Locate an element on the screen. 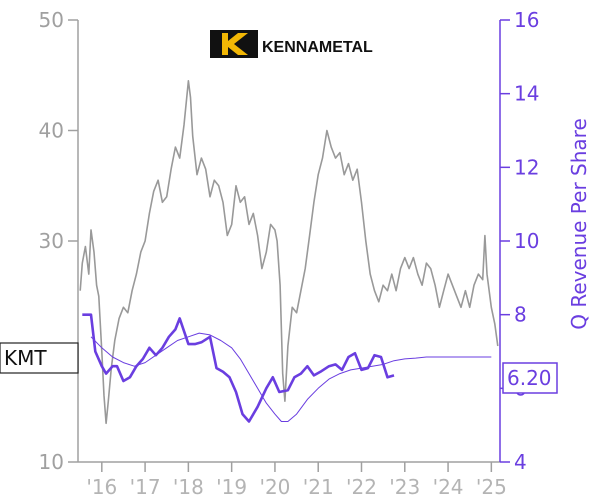 Image resolution: width=600 pixels, height=500 pixels. last-value-box: 6.20 is located at coordinates (530, 378).